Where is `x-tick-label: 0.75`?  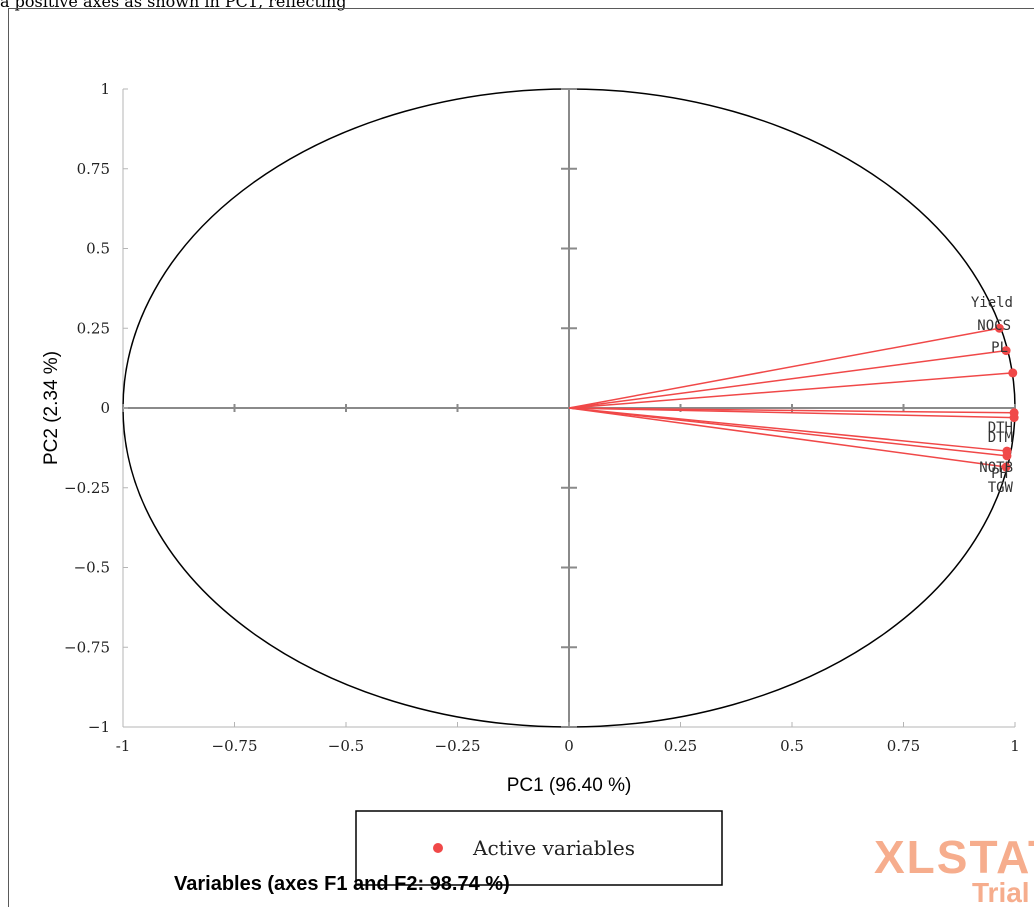
x-tick-label: 0.75 is located at coordinates (903, 746).